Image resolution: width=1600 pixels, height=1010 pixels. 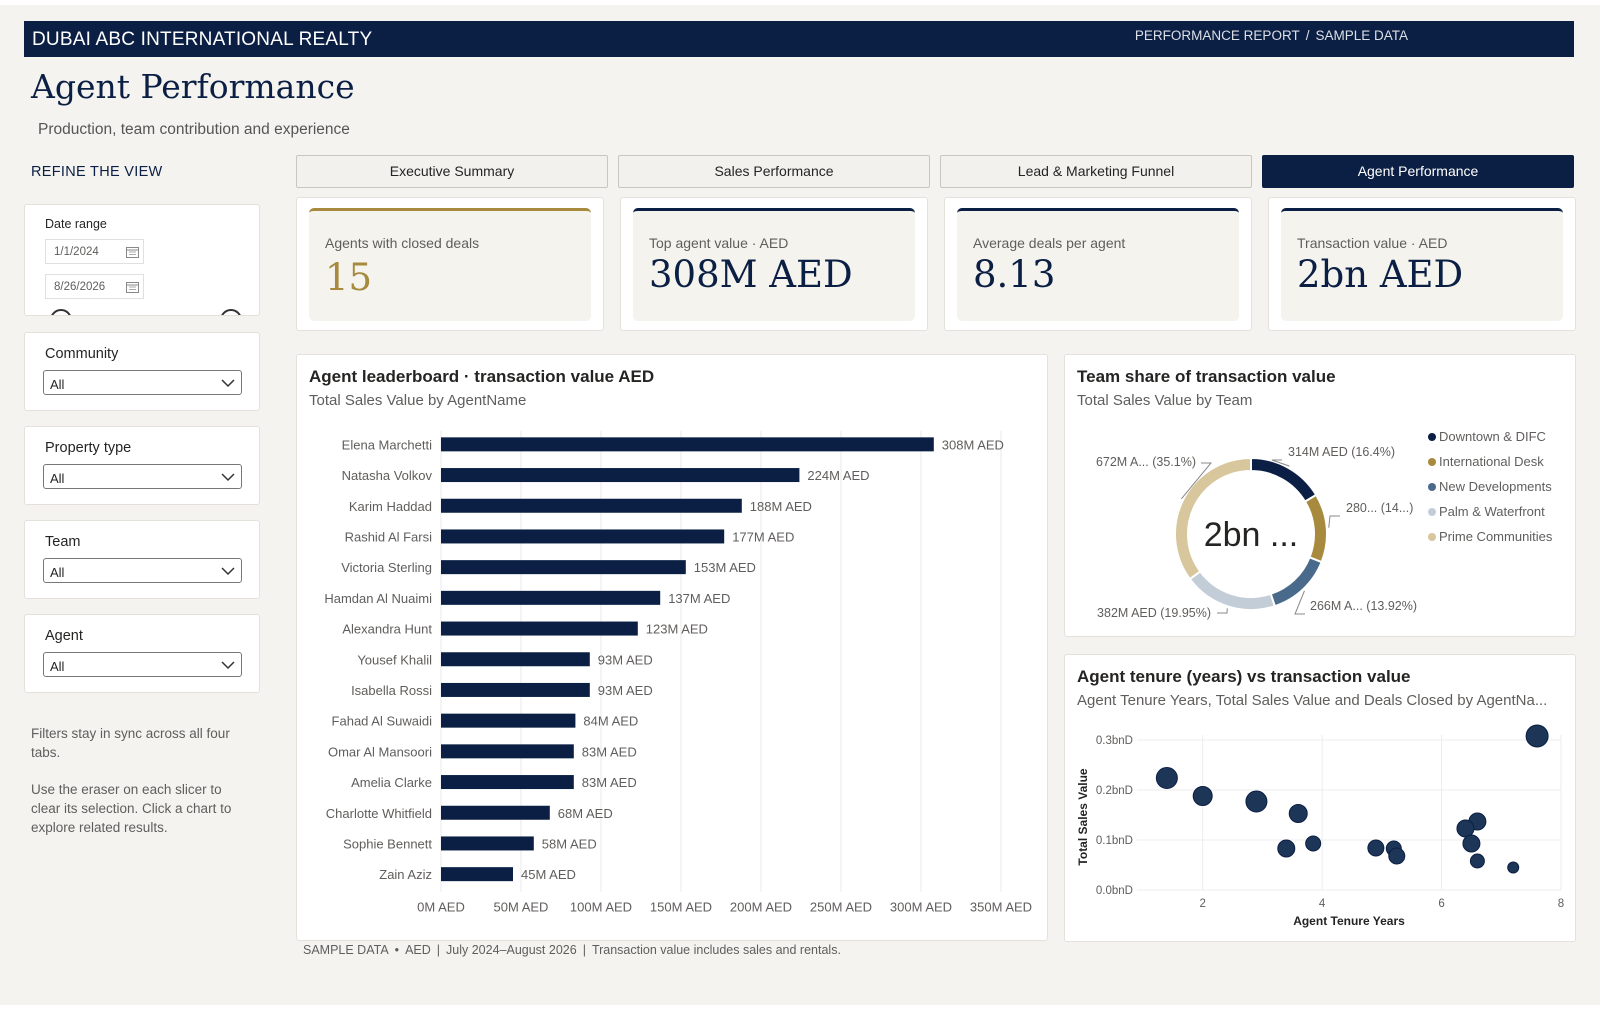 I want to click on community-dropdown: All, so click(x=142, y=382).